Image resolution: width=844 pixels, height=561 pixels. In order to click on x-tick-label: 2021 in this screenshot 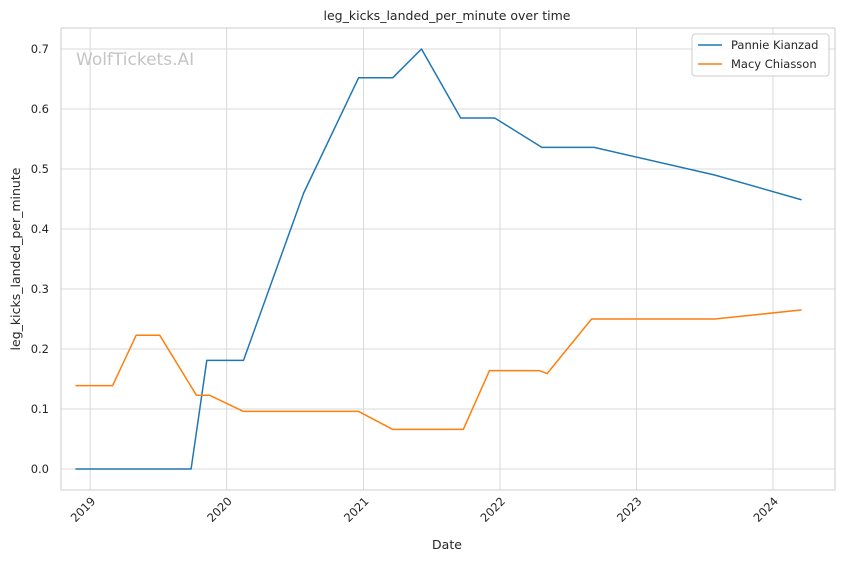, I will do `click(356, 509)`.